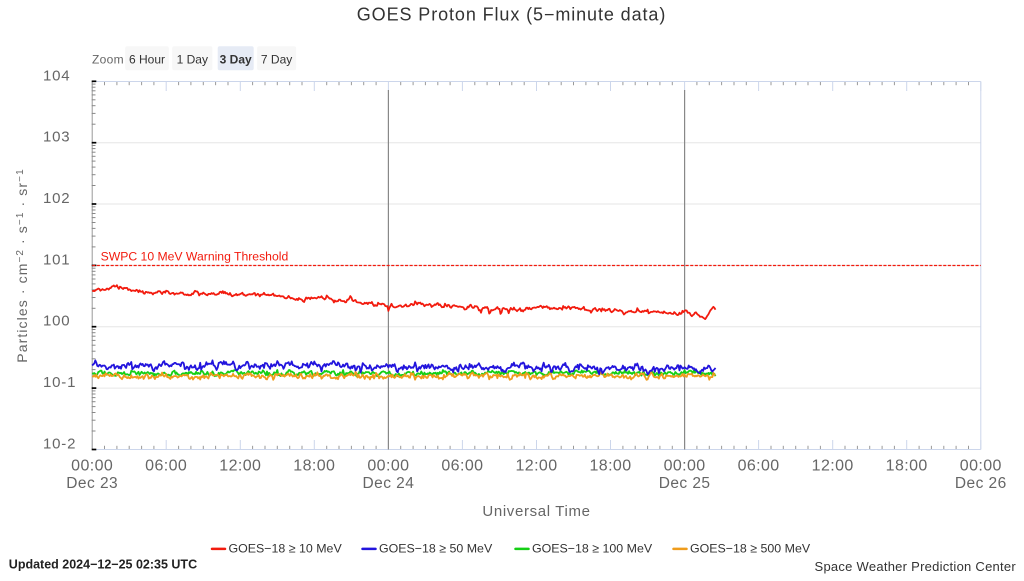 The height and width of the screenshot is (581, 1024). Describe the element at coordinates (56, 321) in the screenshot. I see `svg-text: 100` at that location.